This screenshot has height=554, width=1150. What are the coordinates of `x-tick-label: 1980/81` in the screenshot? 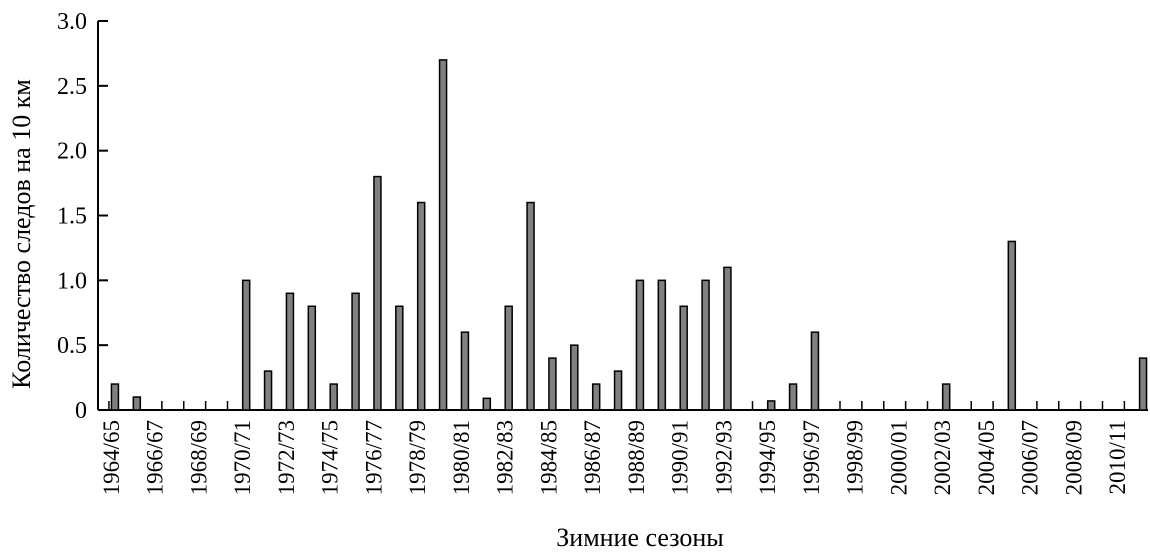 It's located at (461, 457).